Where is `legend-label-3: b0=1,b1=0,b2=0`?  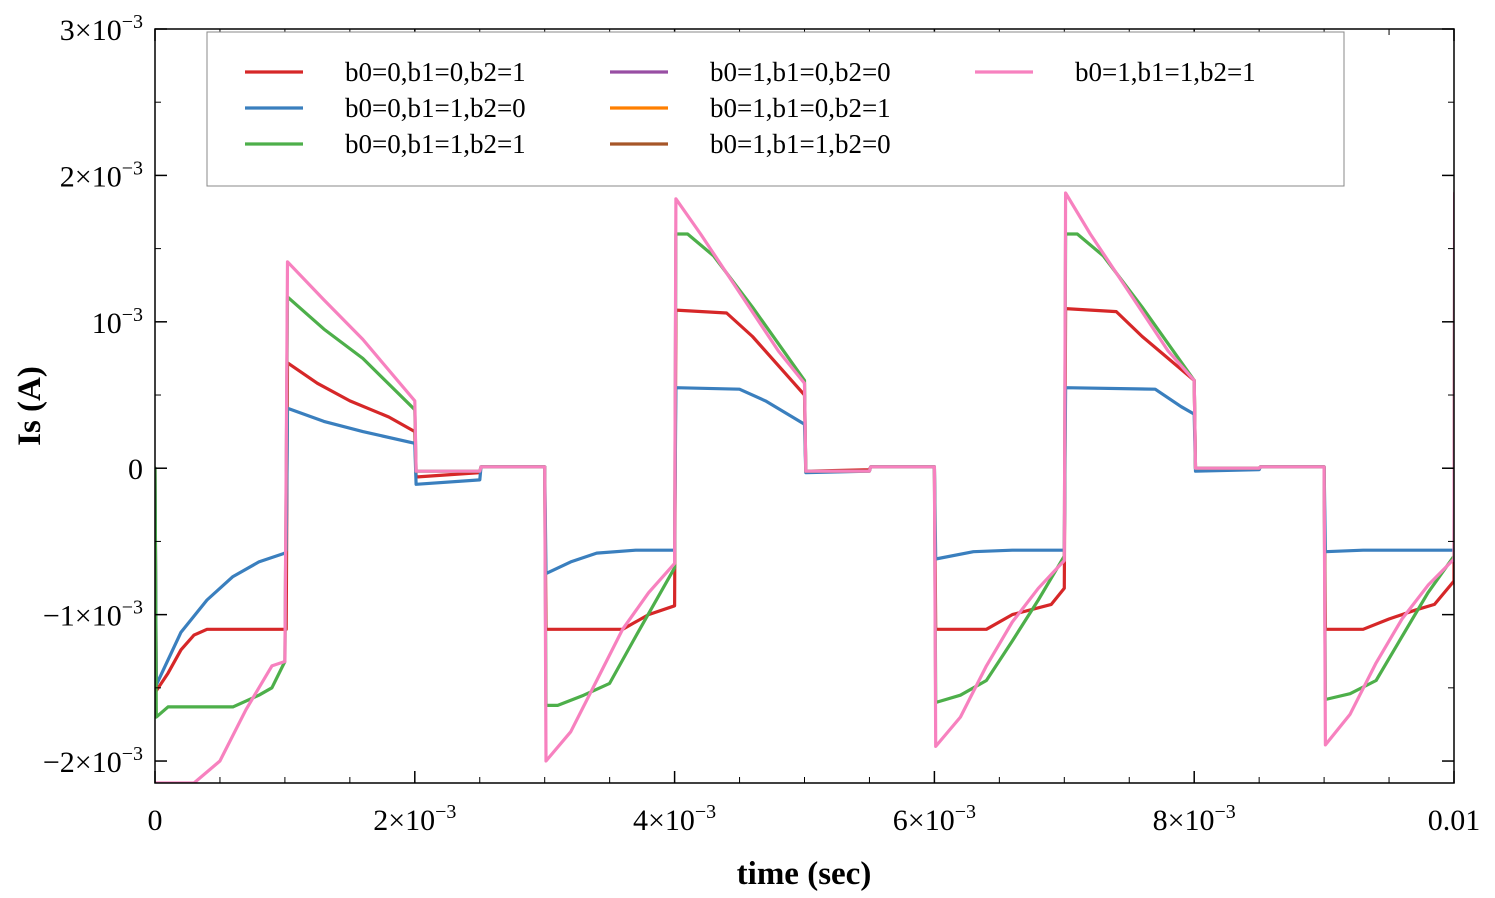
legend-label-3: b0=1,b1=0,b2=0 is located at coordinates (800, 72).